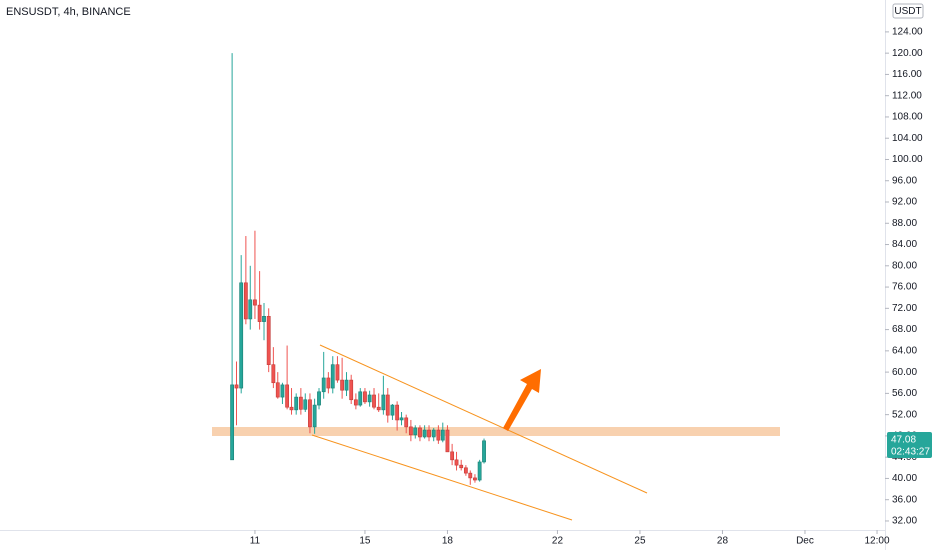 The image size is (932, 550). I want to click on x-tick-label: Dec, so click(805, 541).